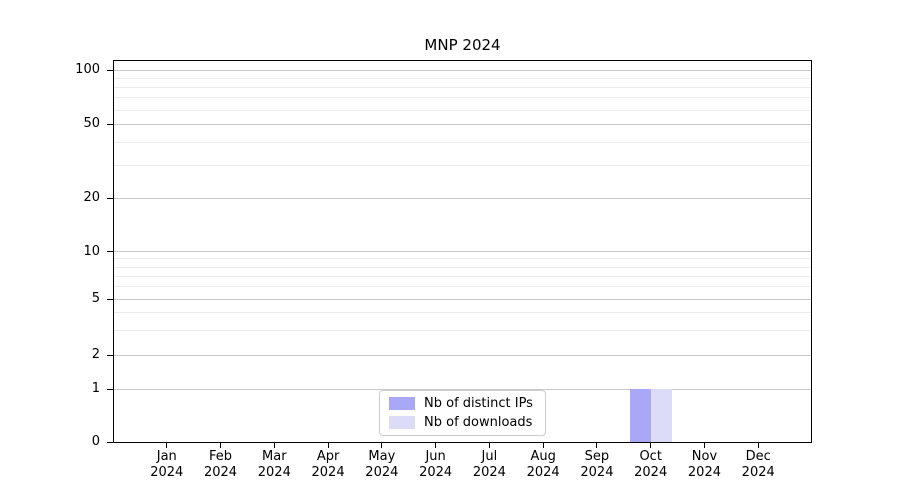 This screenshot has width=900, height=500. What do you see at coordinates (402, 403) in the screenshot?
I see `legend-swatch-distinct-ips` at bounding box center [402, 403].